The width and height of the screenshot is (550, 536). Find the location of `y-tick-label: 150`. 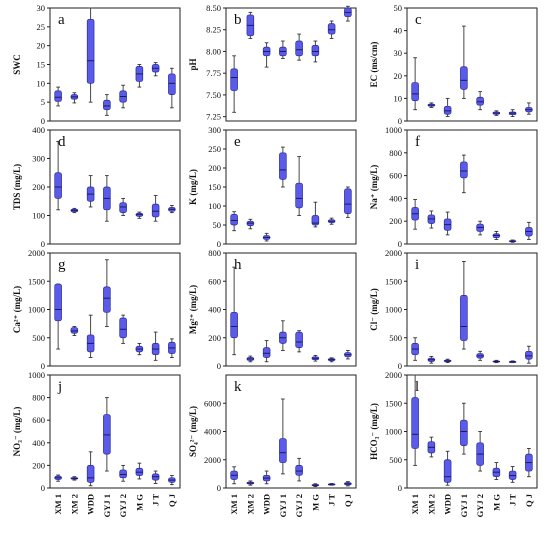

y-tick-label: 150 is located at coordinates (214, 187).